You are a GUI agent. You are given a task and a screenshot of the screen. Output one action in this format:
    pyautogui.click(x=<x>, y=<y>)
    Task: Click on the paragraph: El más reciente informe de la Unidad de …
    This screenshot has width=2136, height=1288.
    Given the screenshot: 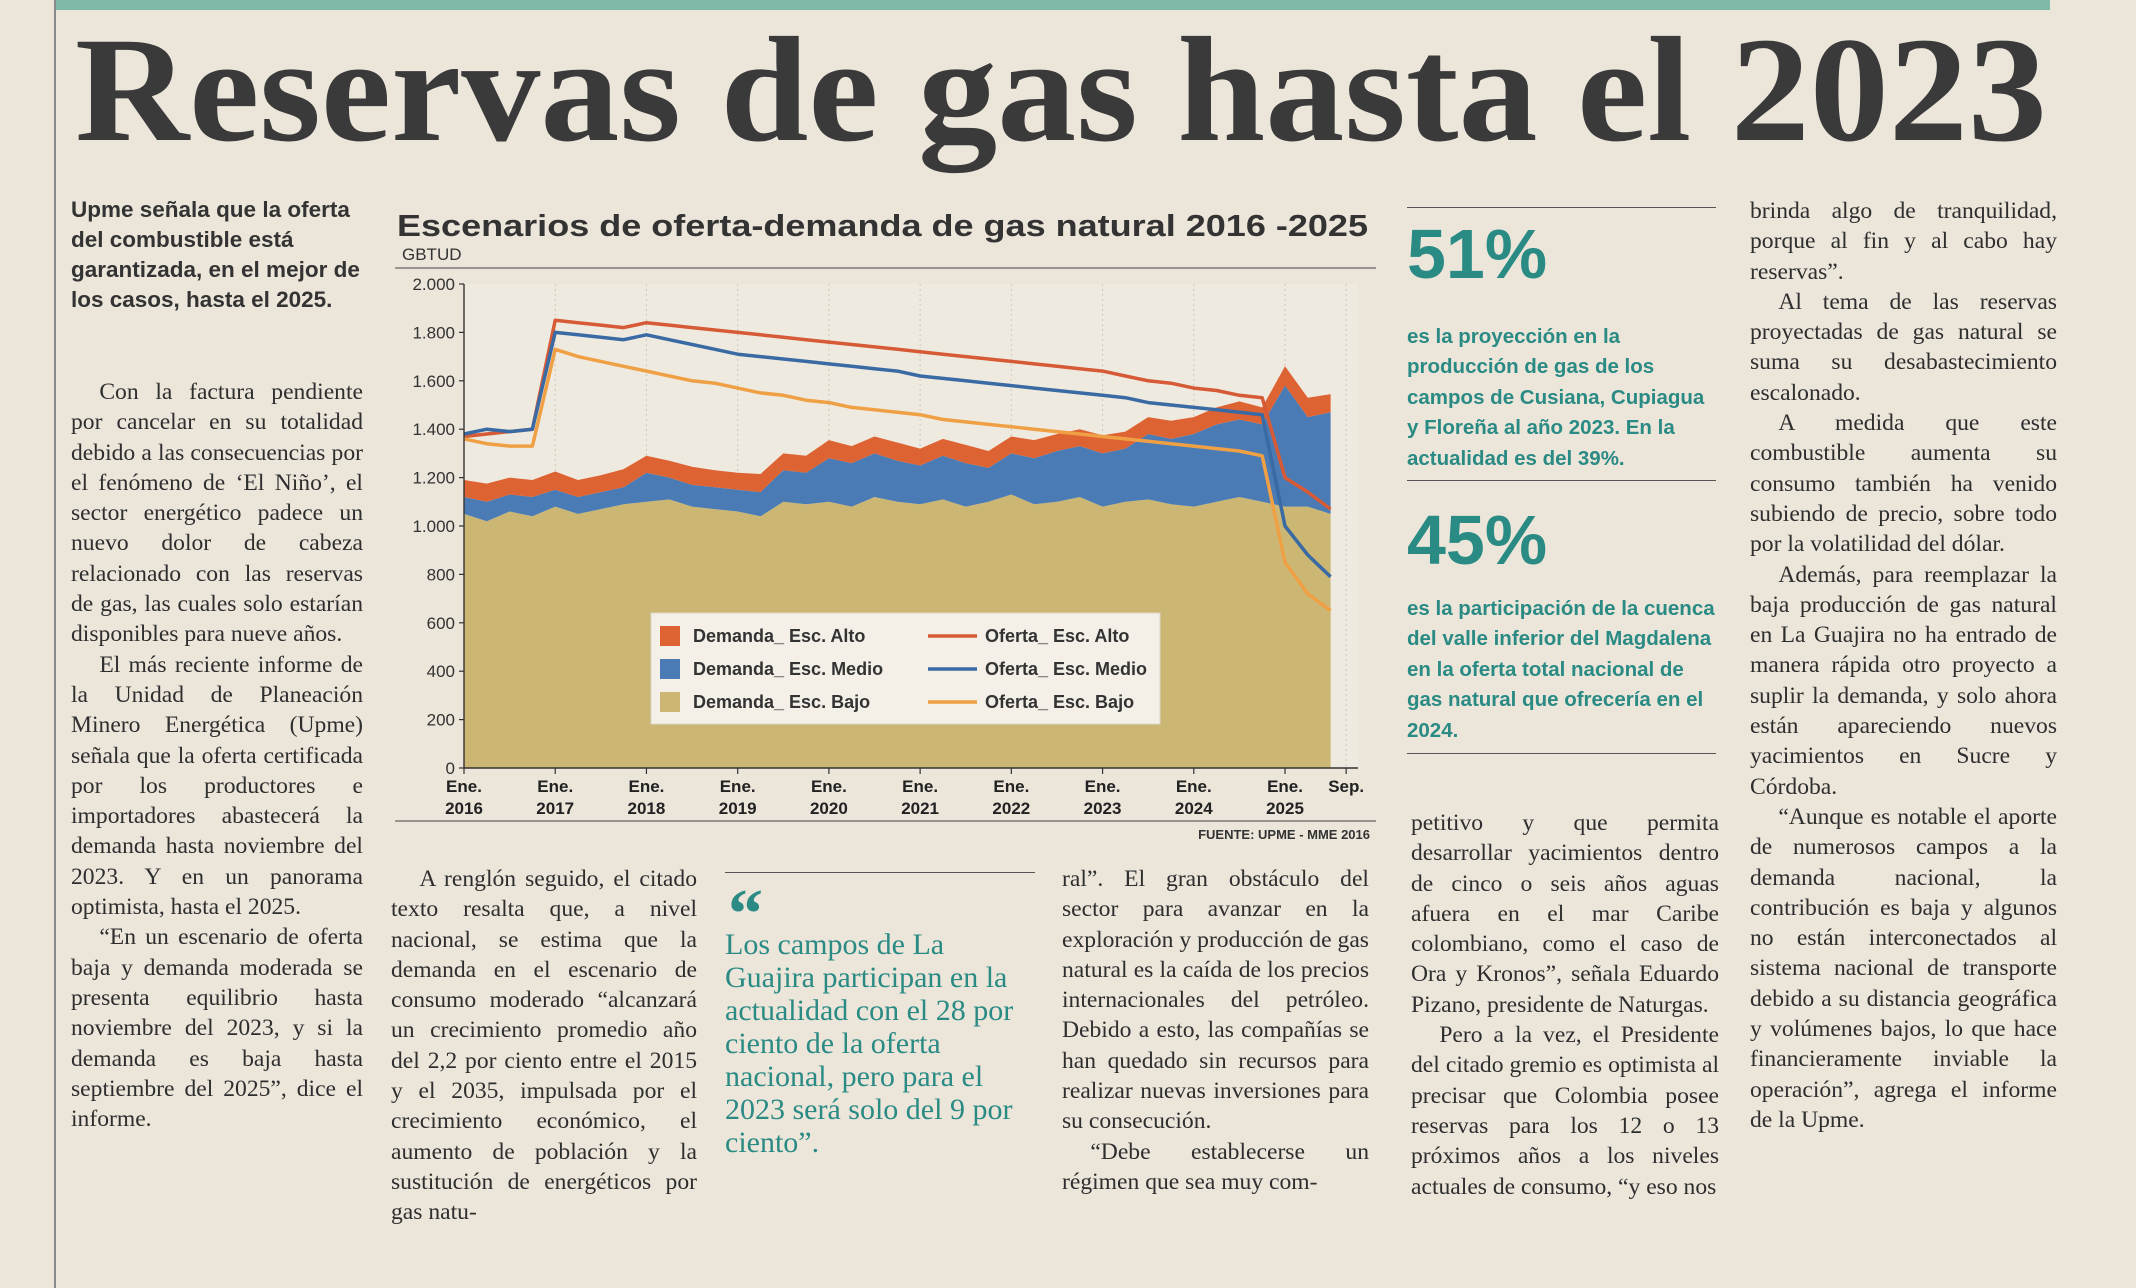 What is the action you would take?
    pyautogui.click(x=217, y=786)
    